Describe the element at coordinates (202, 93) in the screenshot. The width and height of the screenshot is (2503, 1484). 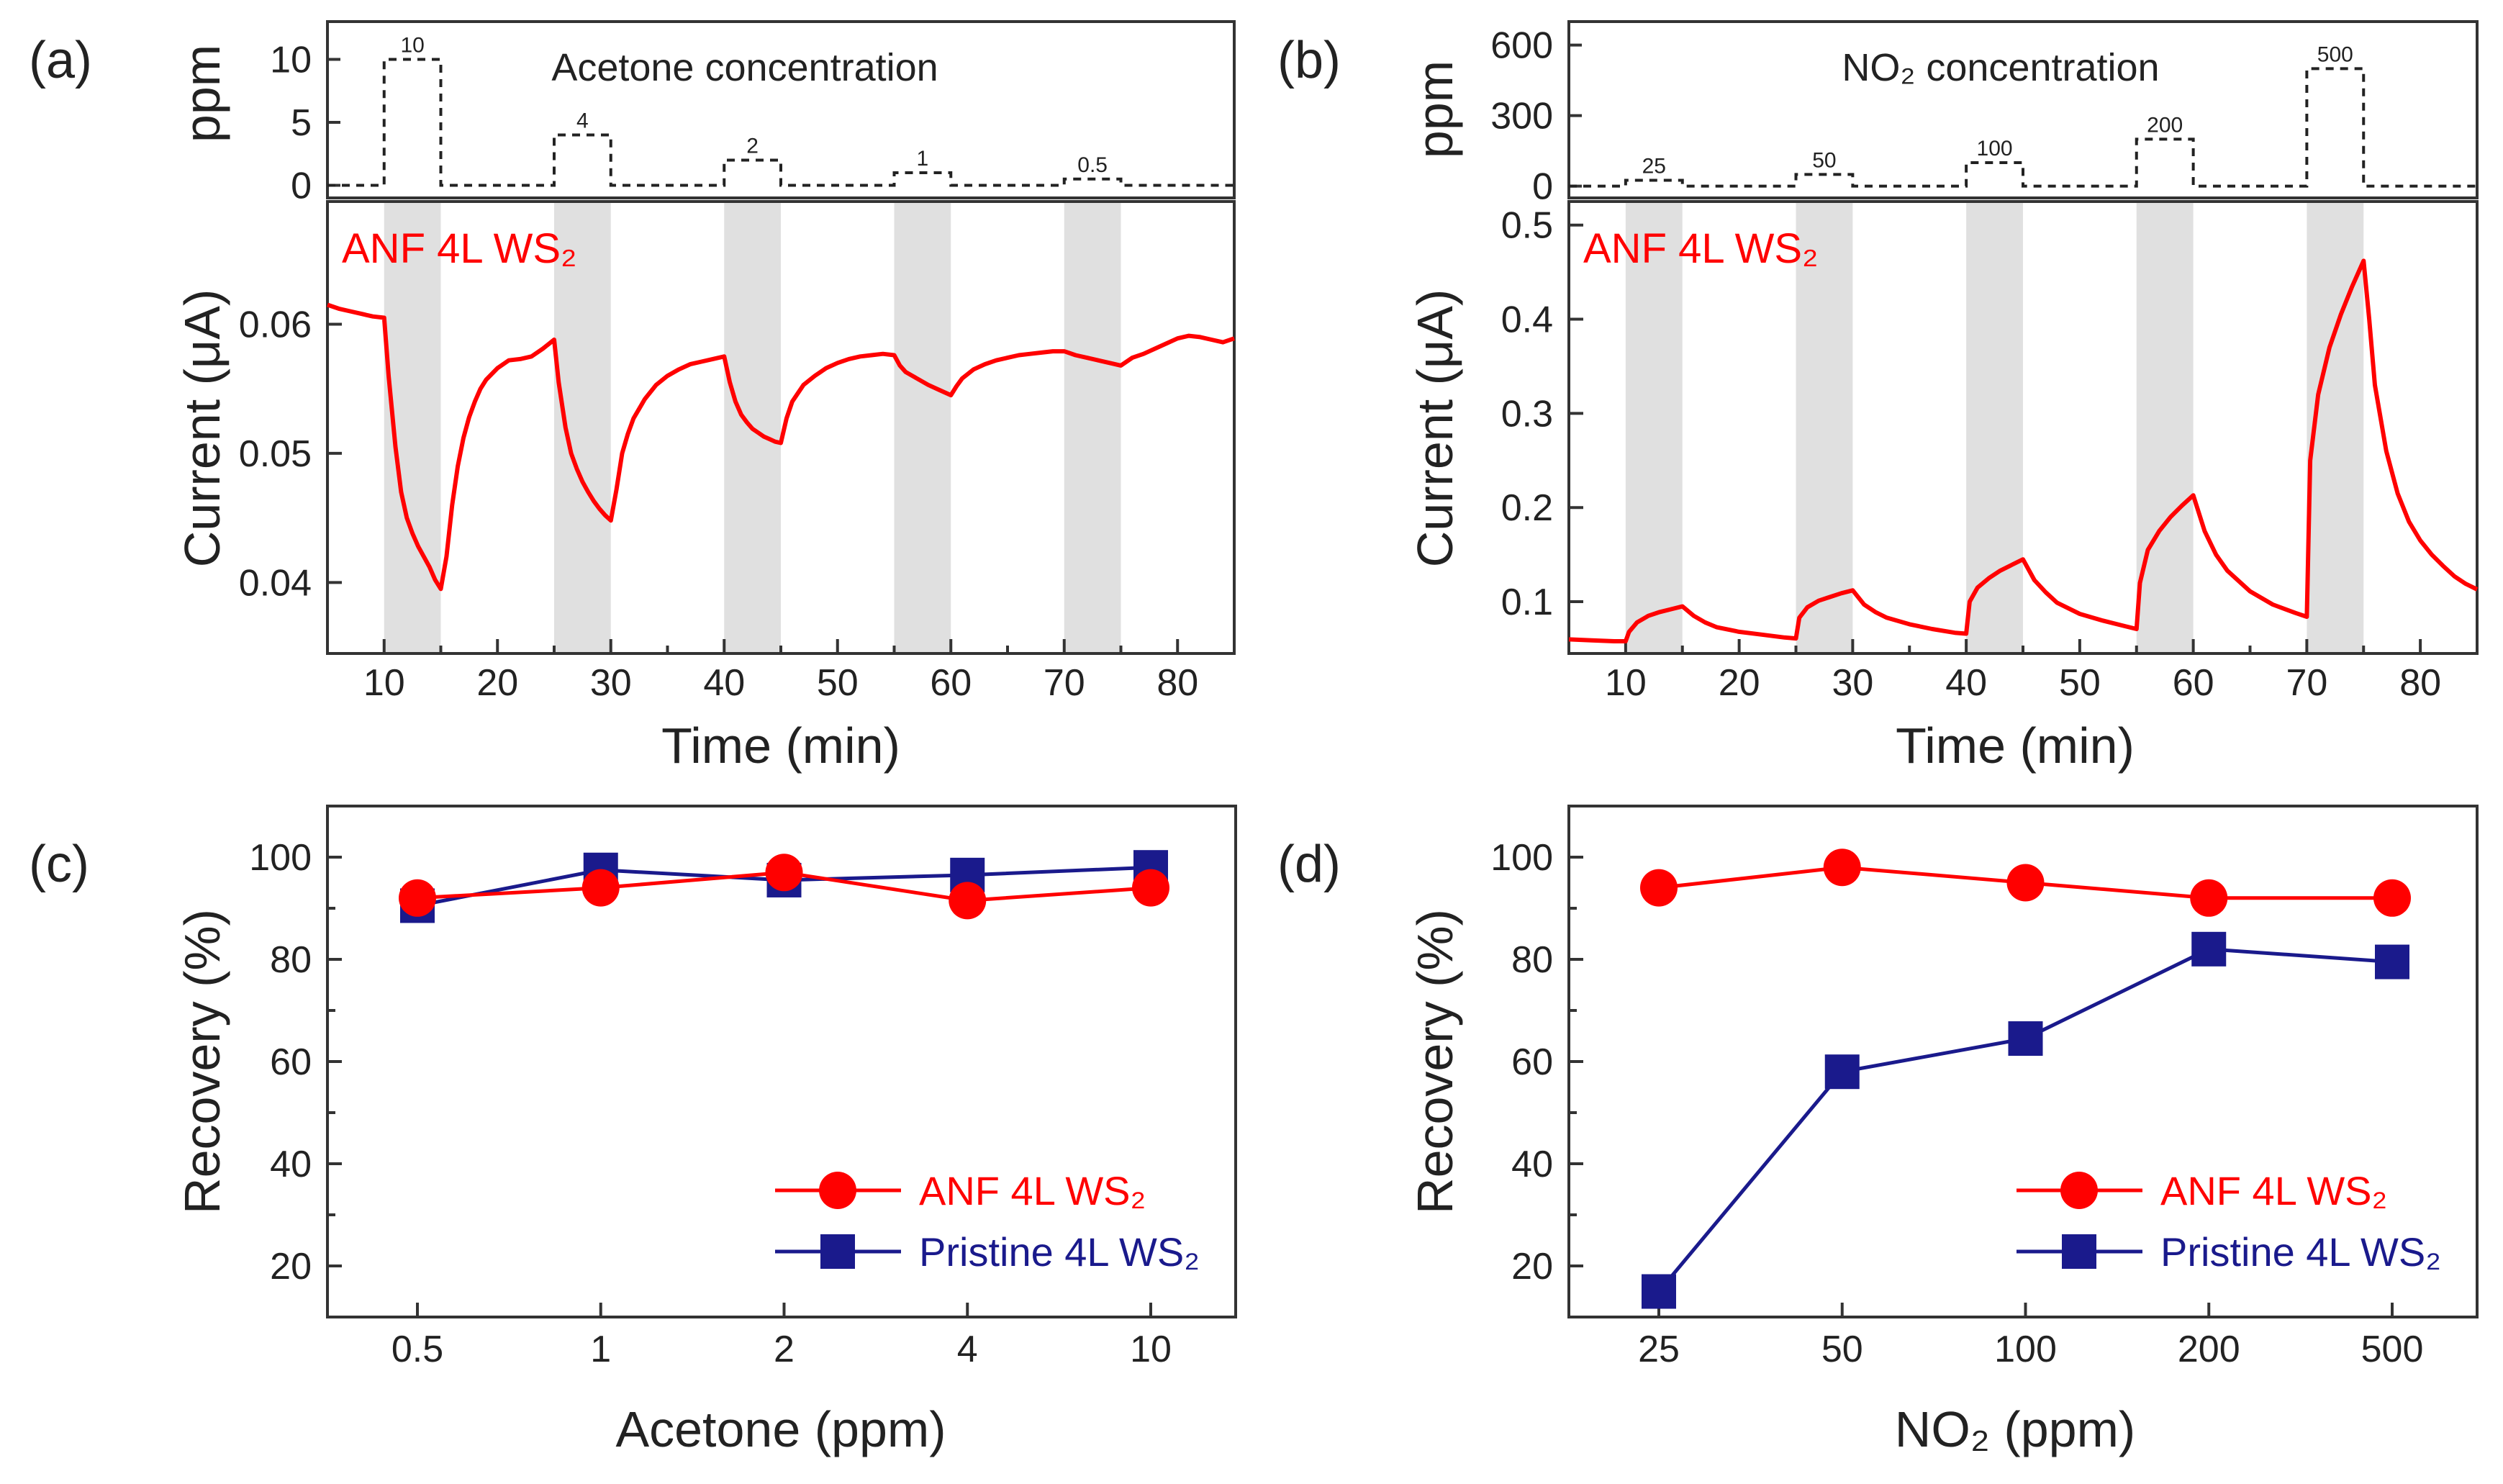
I see `panel-a-dose-axis-label: ppm` at that location.